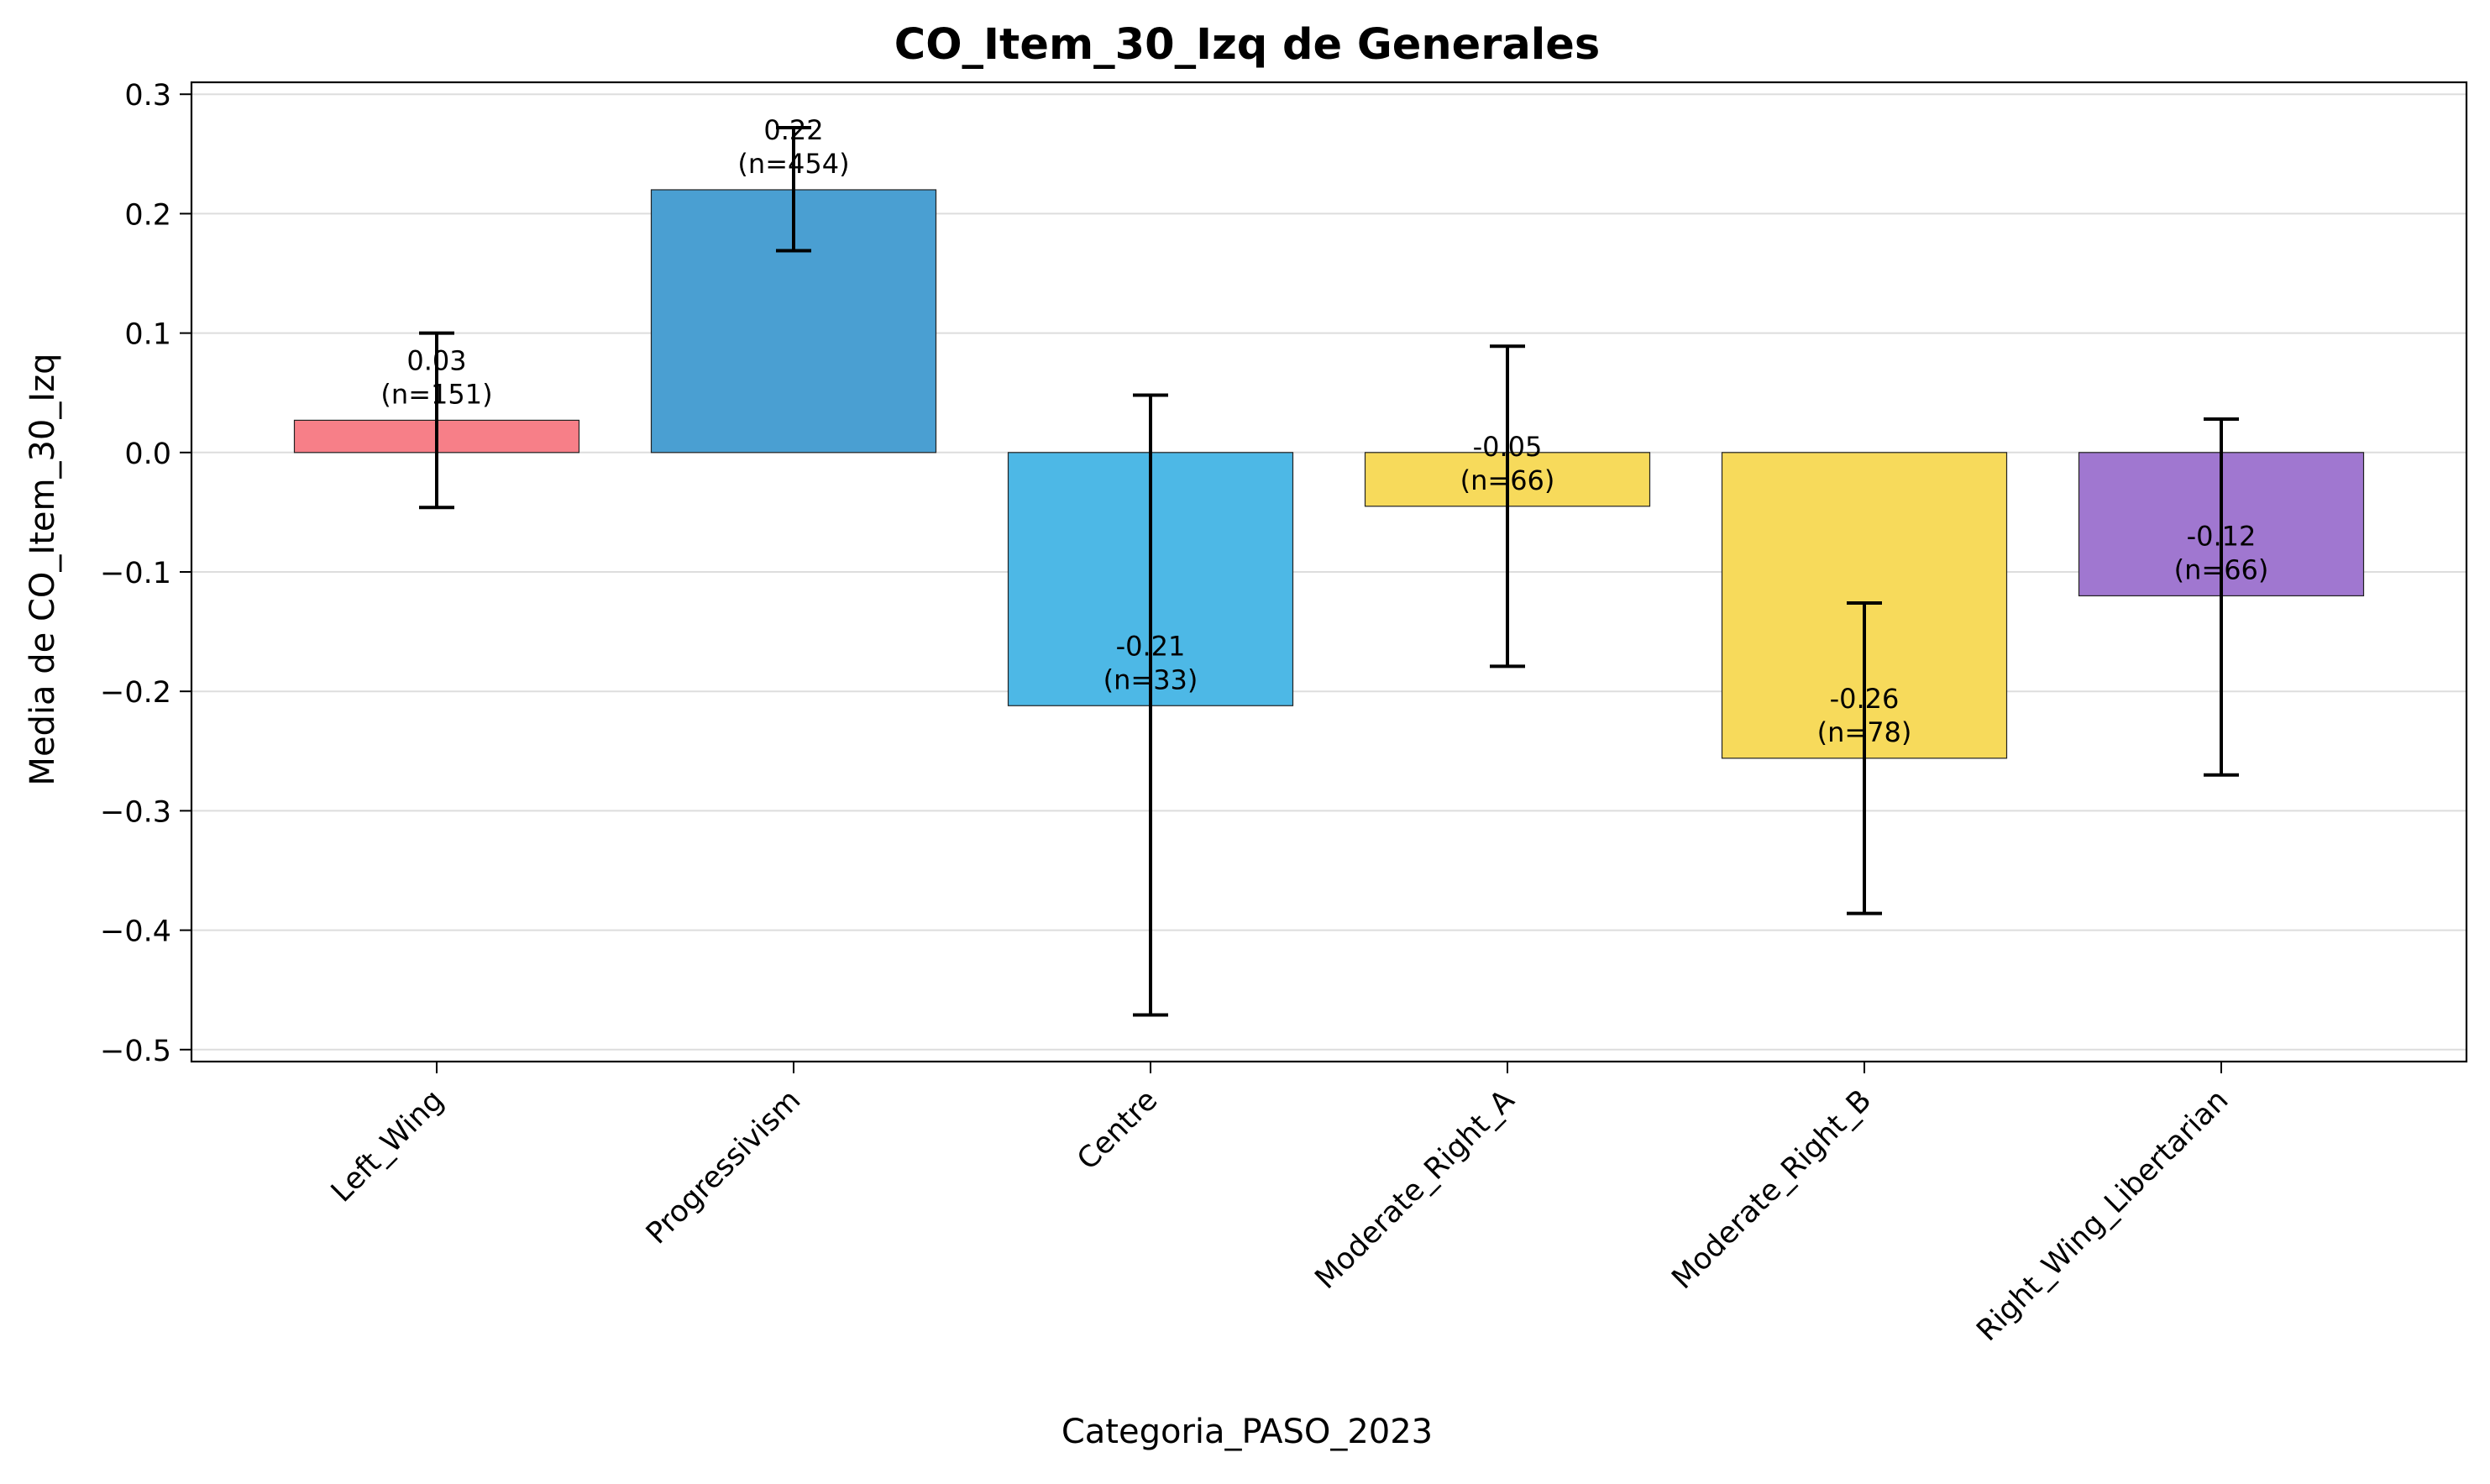 This screenshot has height=1484, width=2490. I want to click on y-tick-label: −0.1, so click(135, 573).